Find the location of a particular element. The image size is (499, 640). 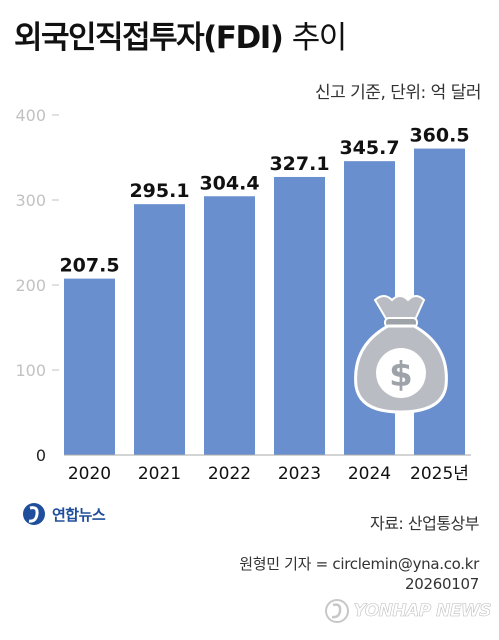

x-tick-label: 2025년 is located at coordinates (439, 474).